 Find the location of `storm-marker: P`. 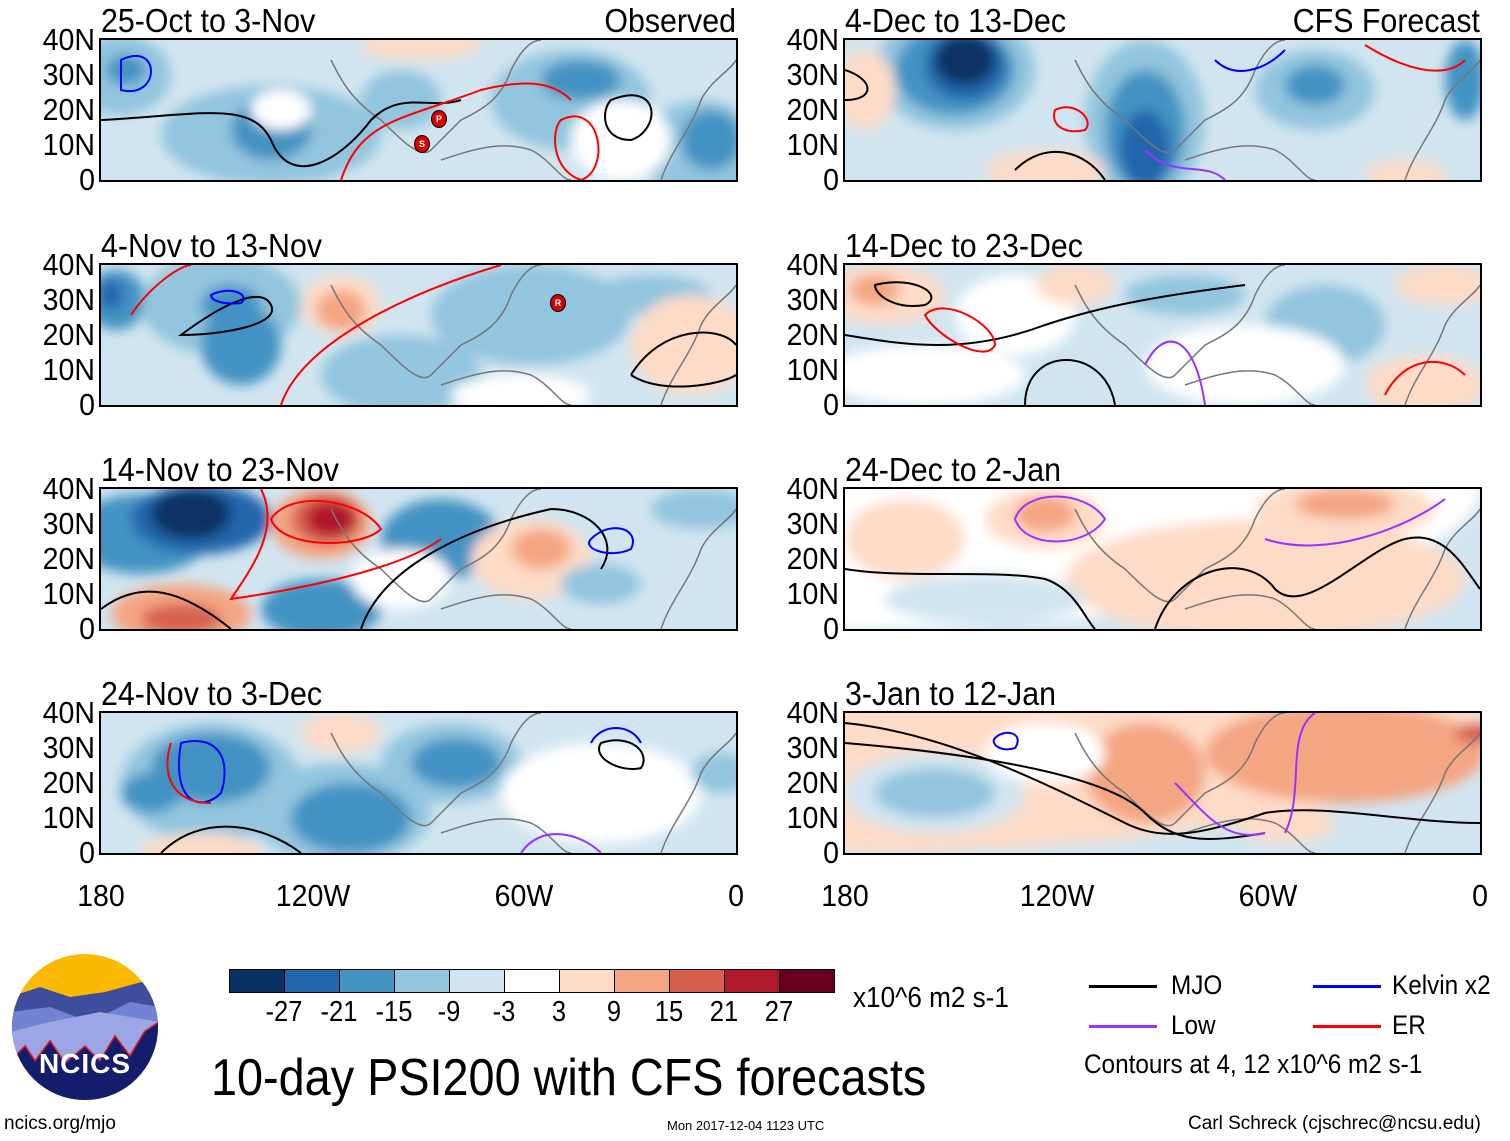

storm-marker: P is located at coordinates (439, 119).